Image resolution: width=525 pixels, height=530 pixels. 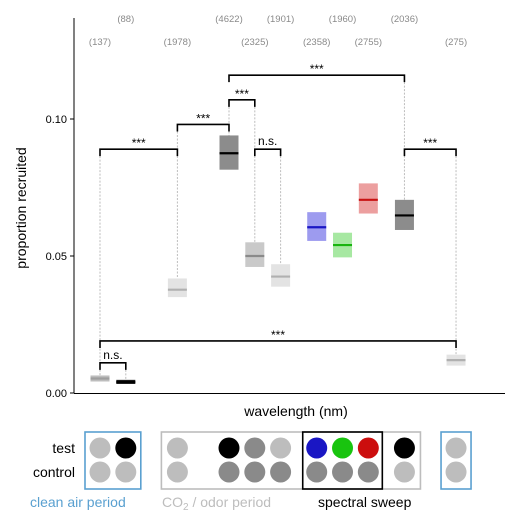 I want to click on sample-size-label: (2036), so click(x=404, y=19).